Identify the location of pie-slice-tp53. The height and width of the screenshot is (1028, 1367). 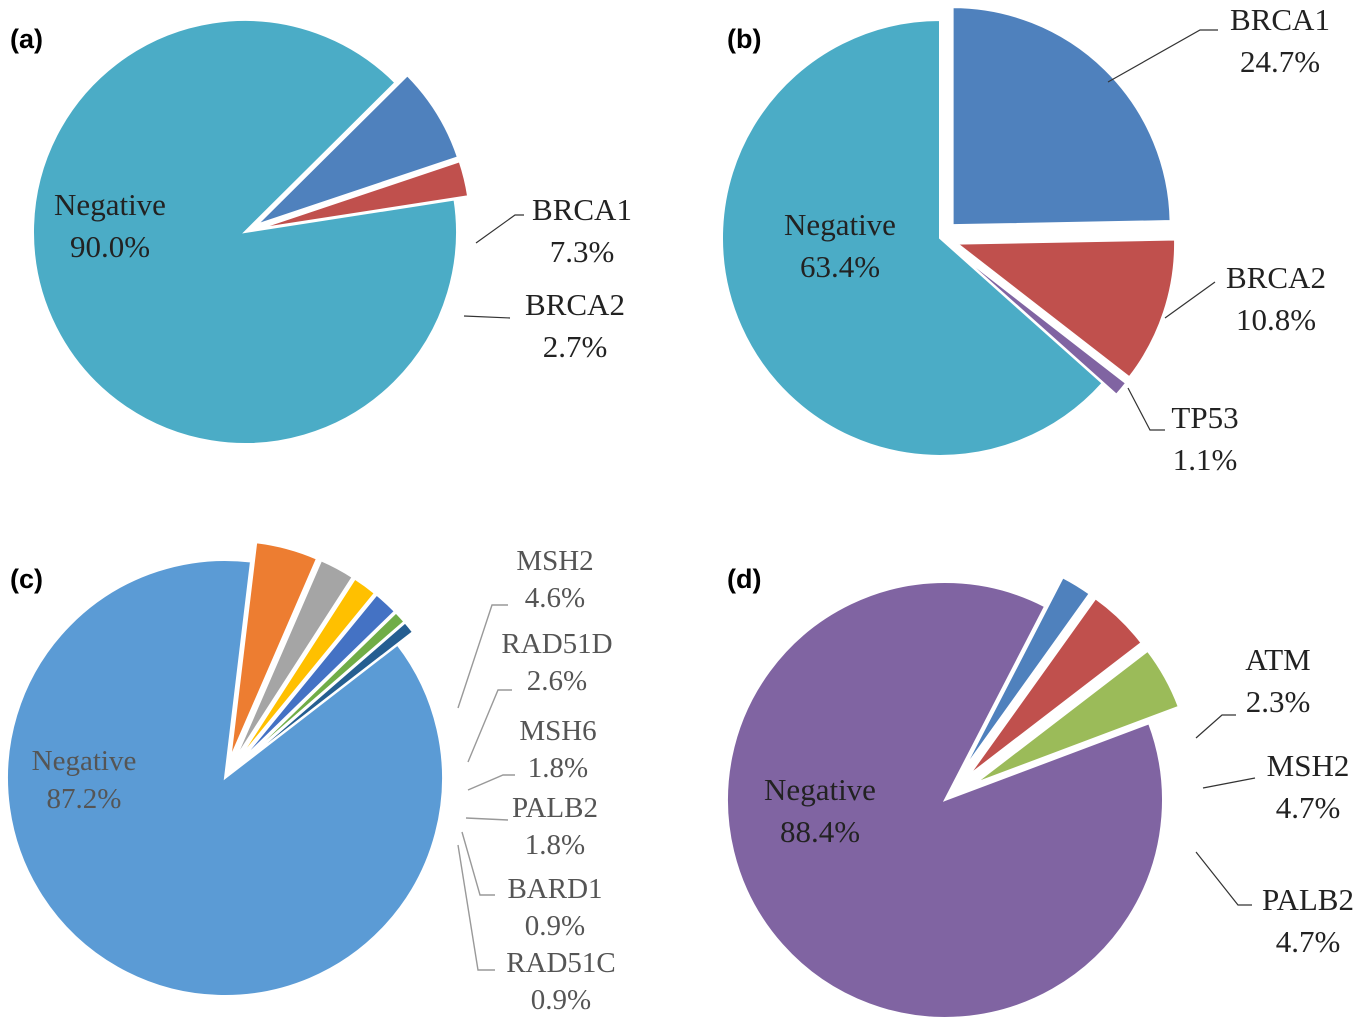
(1040, 322).